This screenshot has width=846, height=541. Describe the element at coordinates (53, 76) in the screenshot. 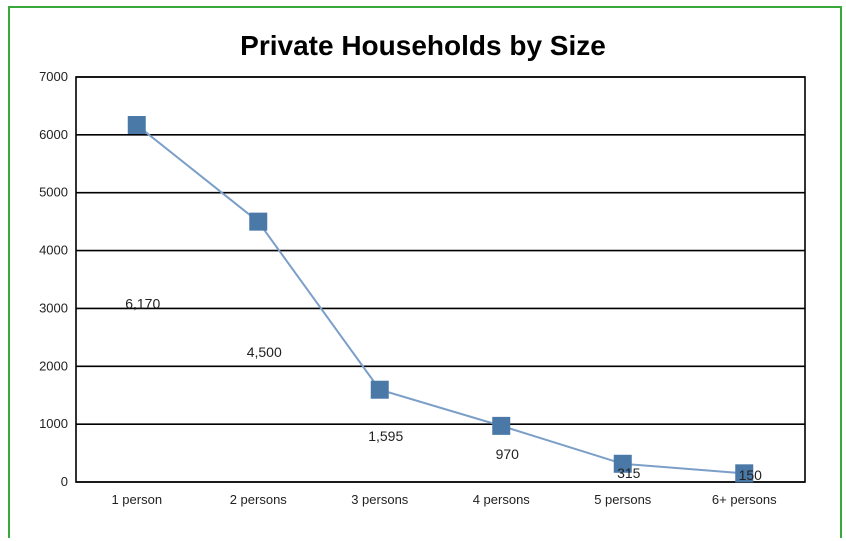

I see `y-tick-label: 7000` at that location.